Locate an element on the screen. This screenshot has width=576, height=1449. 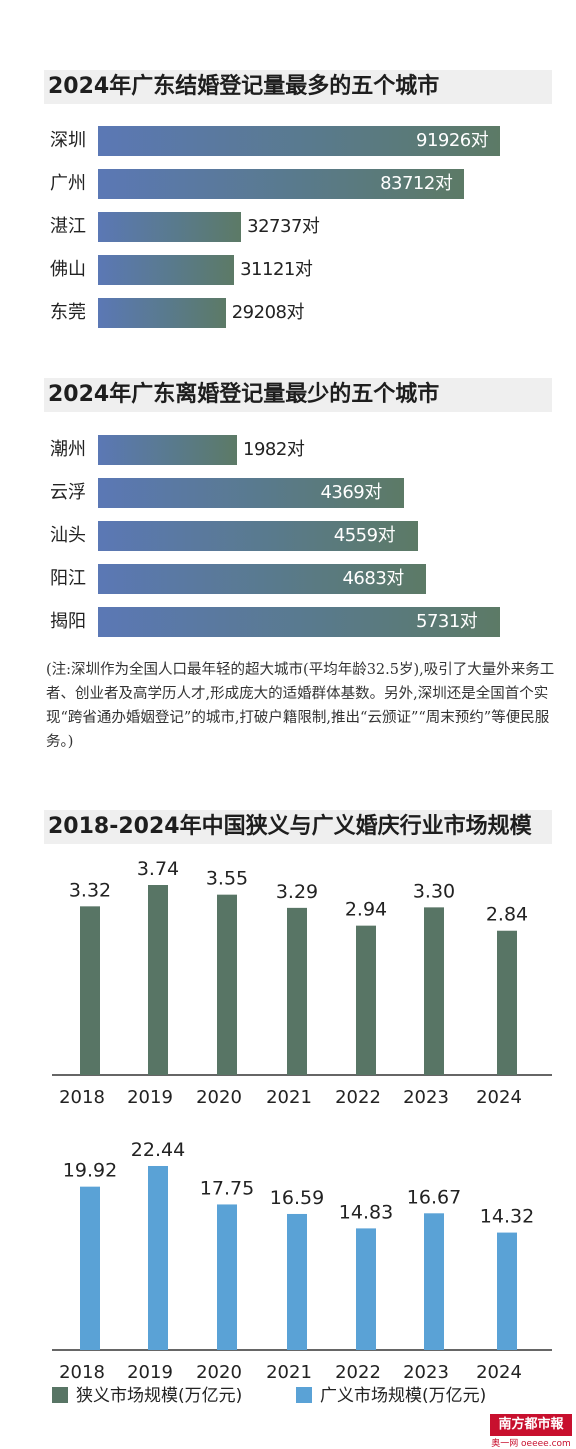
narrow-year-label: 2022 is located at coordinates (358, 1097).